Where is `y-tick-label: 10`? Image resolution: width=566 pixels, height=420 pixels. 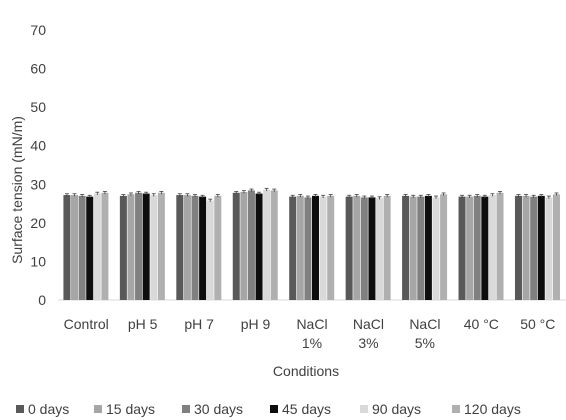
y-tick-label: 10 is located at coordinates (38, 261).